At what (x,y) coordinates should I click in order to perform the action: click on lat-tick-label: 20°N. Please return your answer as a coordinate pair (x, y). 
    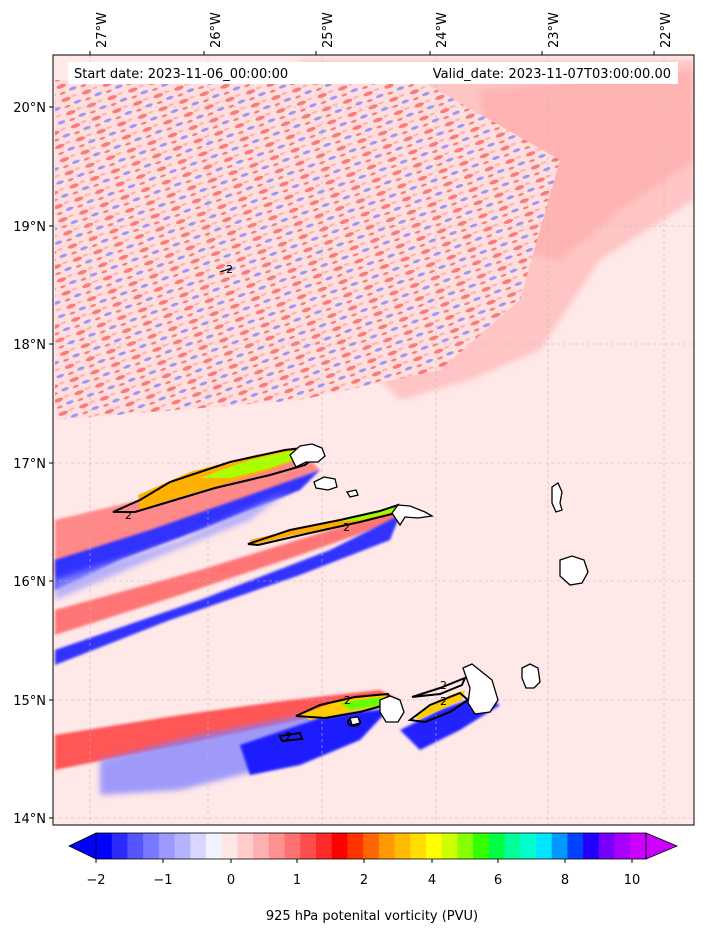
    Looking at the image, I should click on (29, 108).